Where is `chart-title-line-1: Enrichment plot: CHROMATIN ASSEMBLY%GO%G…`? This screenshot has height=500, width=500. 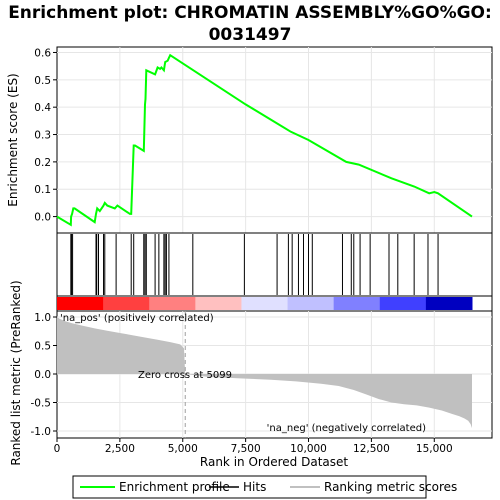
chart-title-line-1: Enrichment plot: CHROMATIN ASSEMBLY%GO%G… is located at coordinates (250, 13).